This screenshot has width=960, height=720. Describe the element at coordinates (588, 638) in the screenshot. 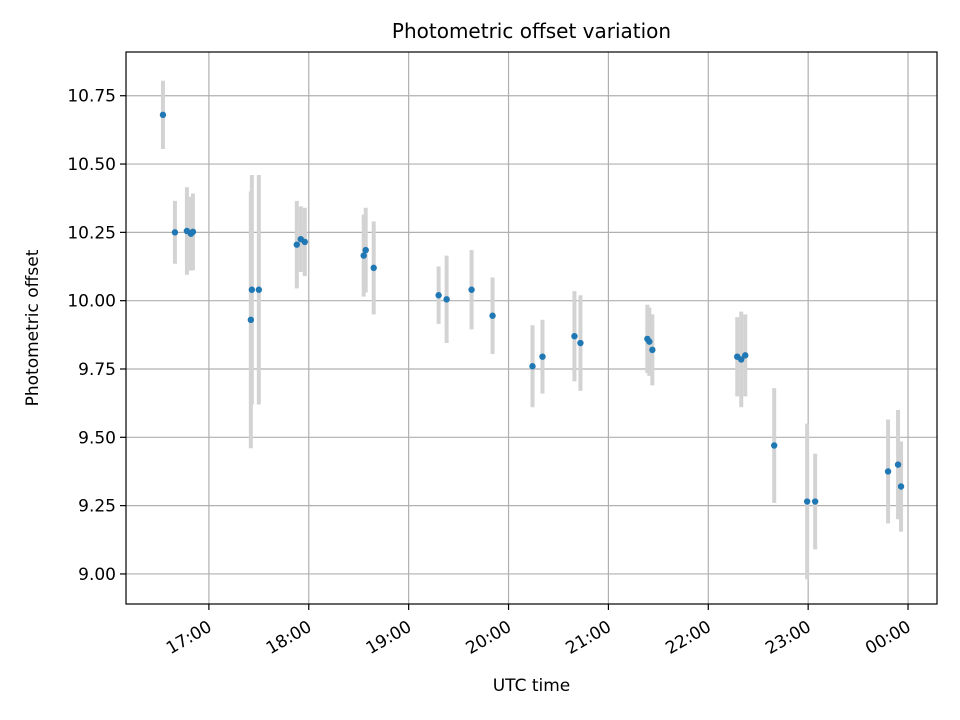

I see `x-tick-label: 21:00` at that location.